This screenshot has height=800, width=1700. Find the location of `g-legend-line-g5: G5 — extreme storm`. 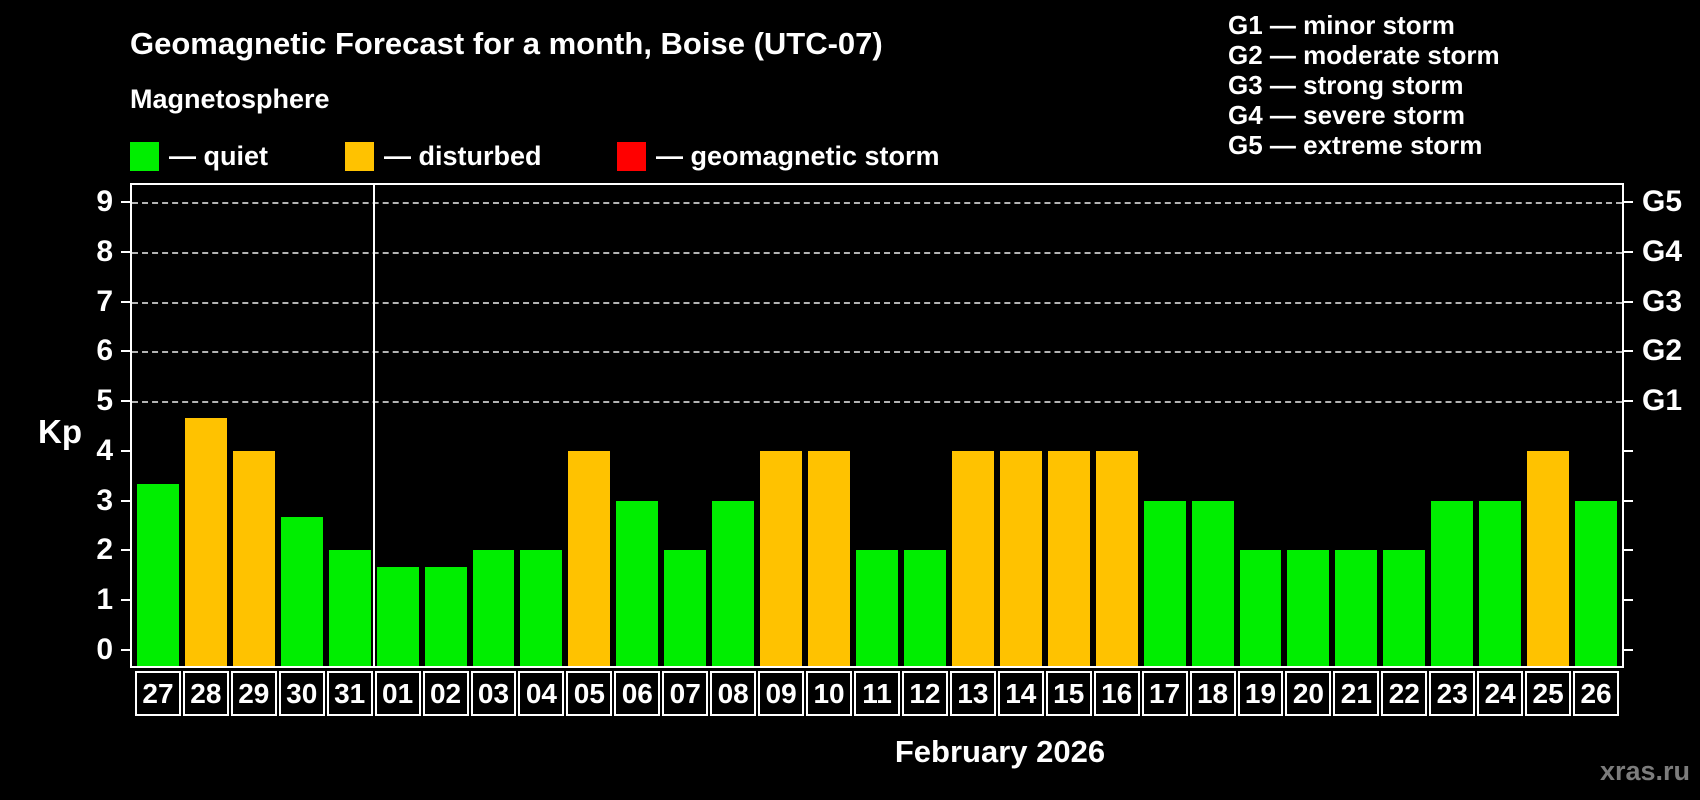

g-legend-line-g5: G5 — extreme storm is located at coordinates (1355, 145).